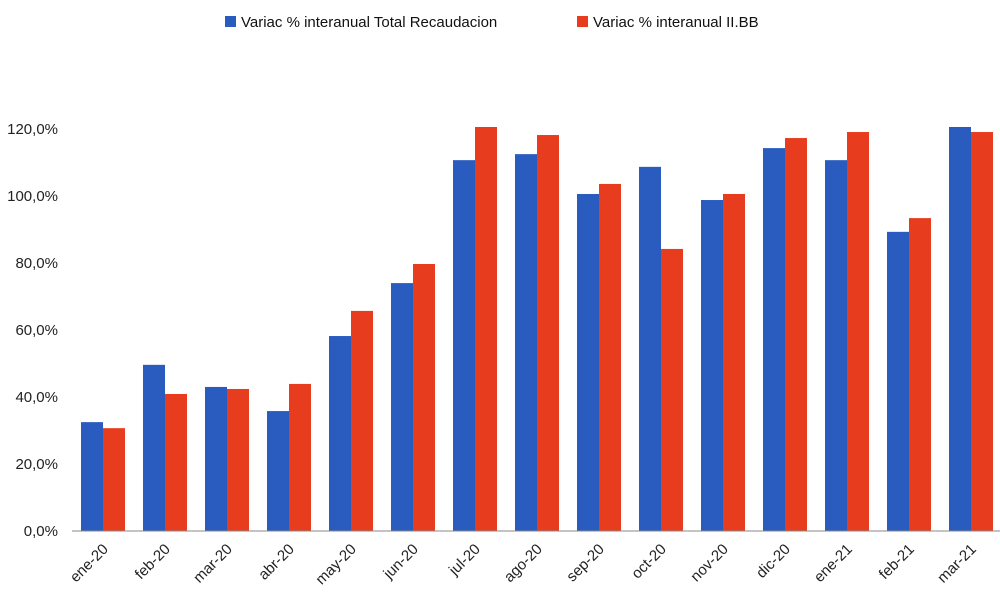 The width and height of the screenshot is (1000, 608). What do you see at coordinates (36, 330) in the screenshot?
I see `y-tick-label: 60,0%` at bounding box center [36, 330].